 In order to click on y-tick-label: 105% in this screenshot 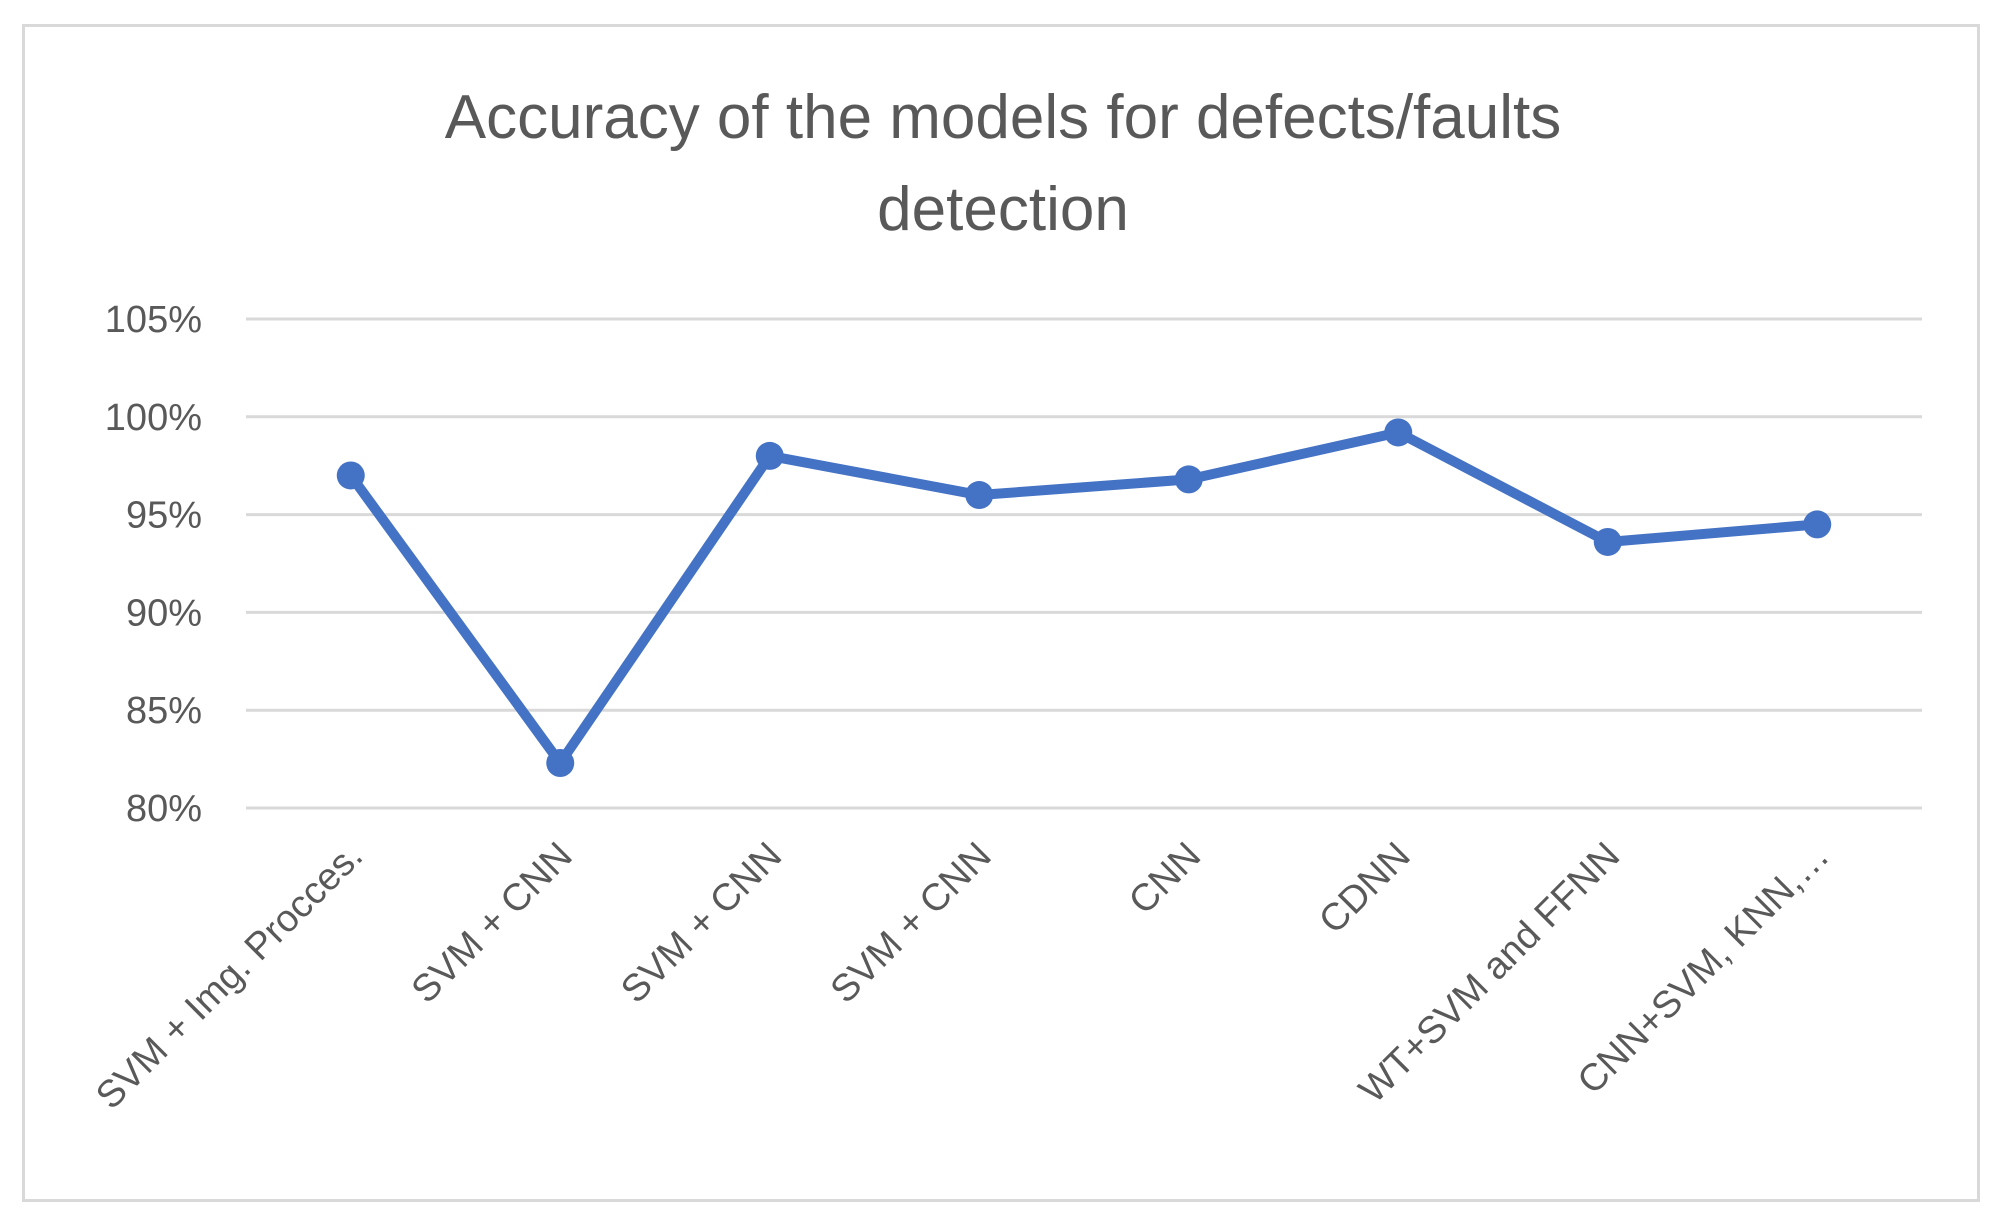, I will do `click(153, 320)`.